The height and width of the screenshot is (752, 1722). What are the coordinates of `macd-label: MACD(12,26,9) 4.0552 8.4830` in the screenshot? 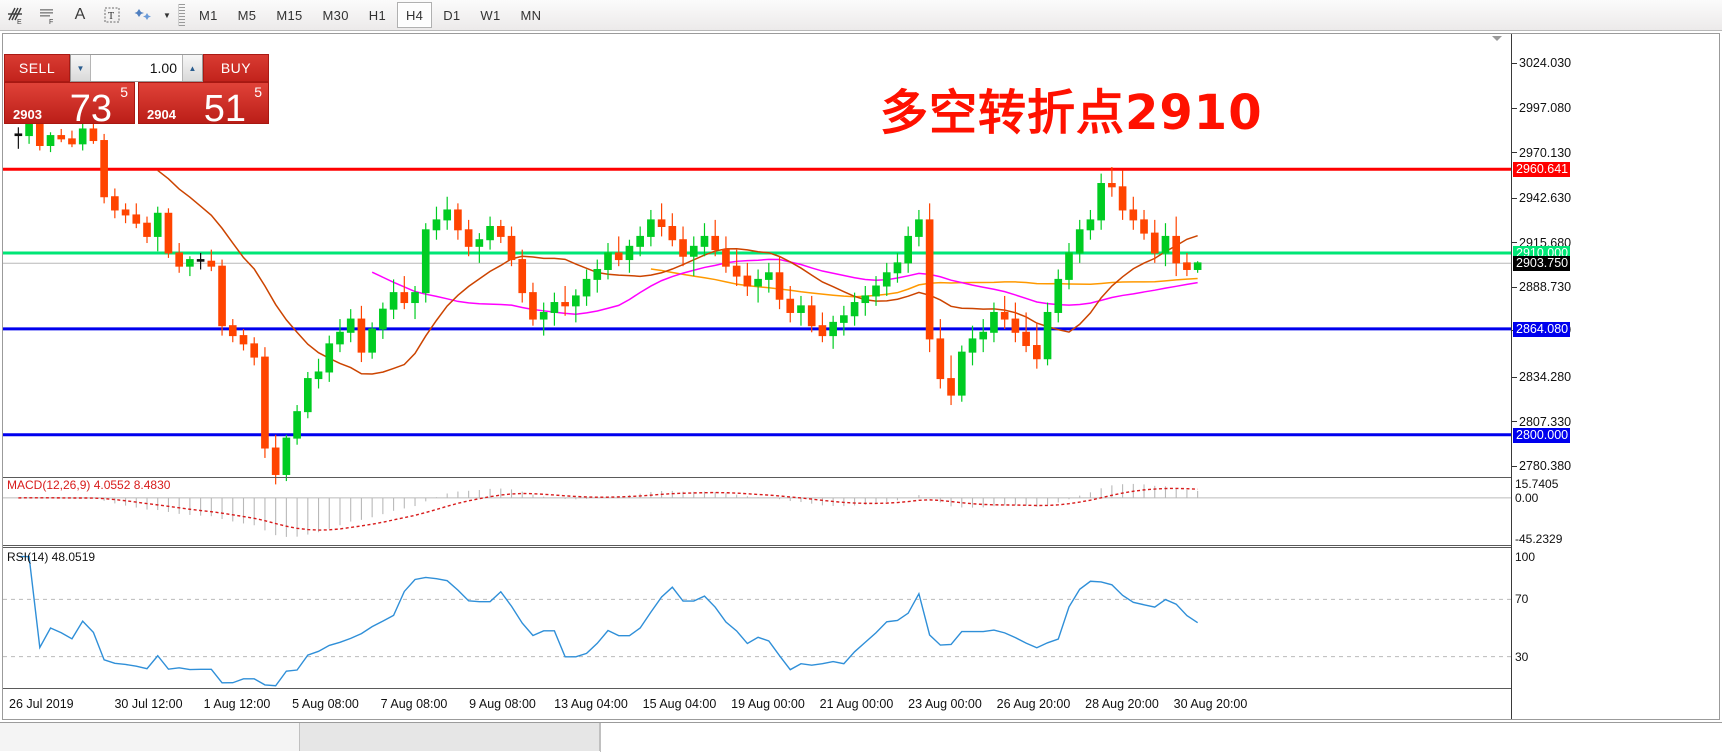 It's located at (89, 485).